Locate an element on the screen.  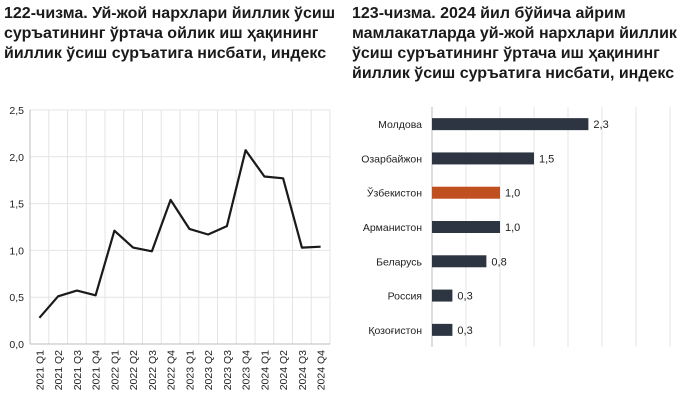
data-label: 2,3 is located at coordinates (600, 125).